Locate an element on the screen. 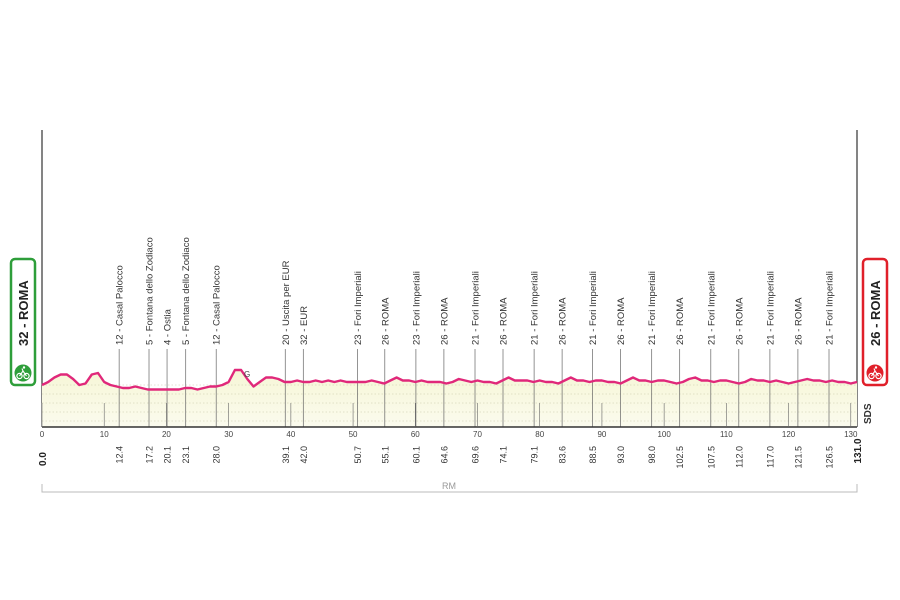  x-tick-label: 0 is located at coordinates (42, 434).